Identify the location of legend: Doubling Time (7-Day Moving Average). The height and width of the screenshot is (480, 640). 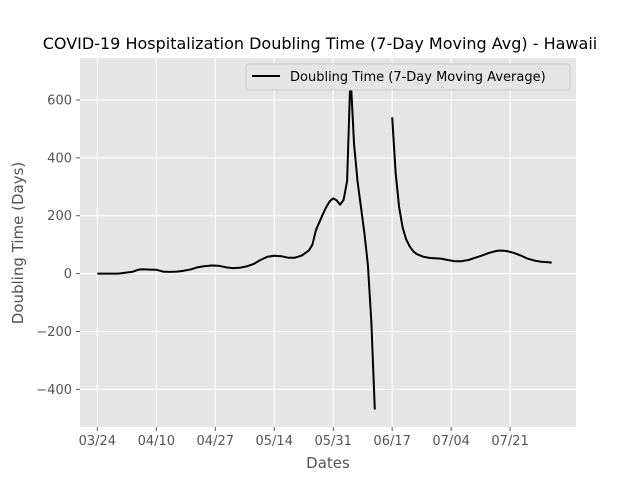
(408, 77).